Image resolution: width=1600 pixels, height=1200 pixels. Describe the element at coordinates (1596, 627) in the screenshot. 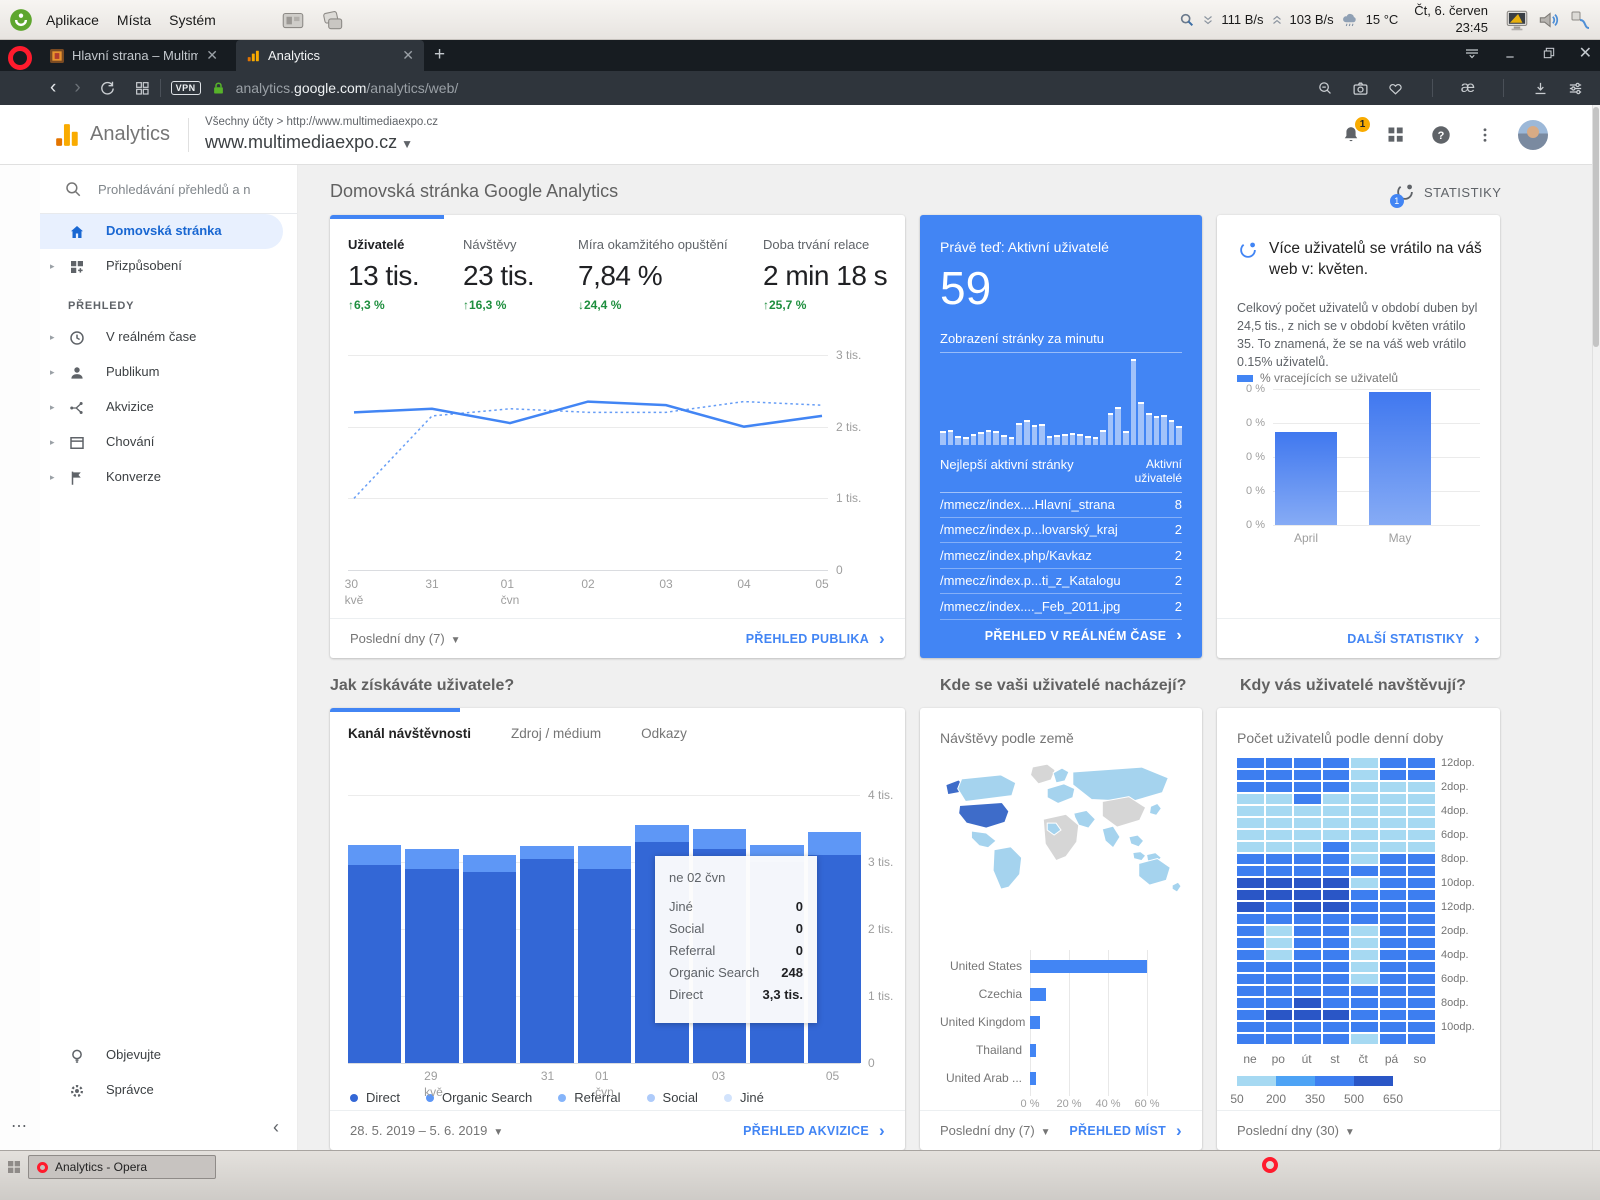

I see `page-scrollbar` at that location.